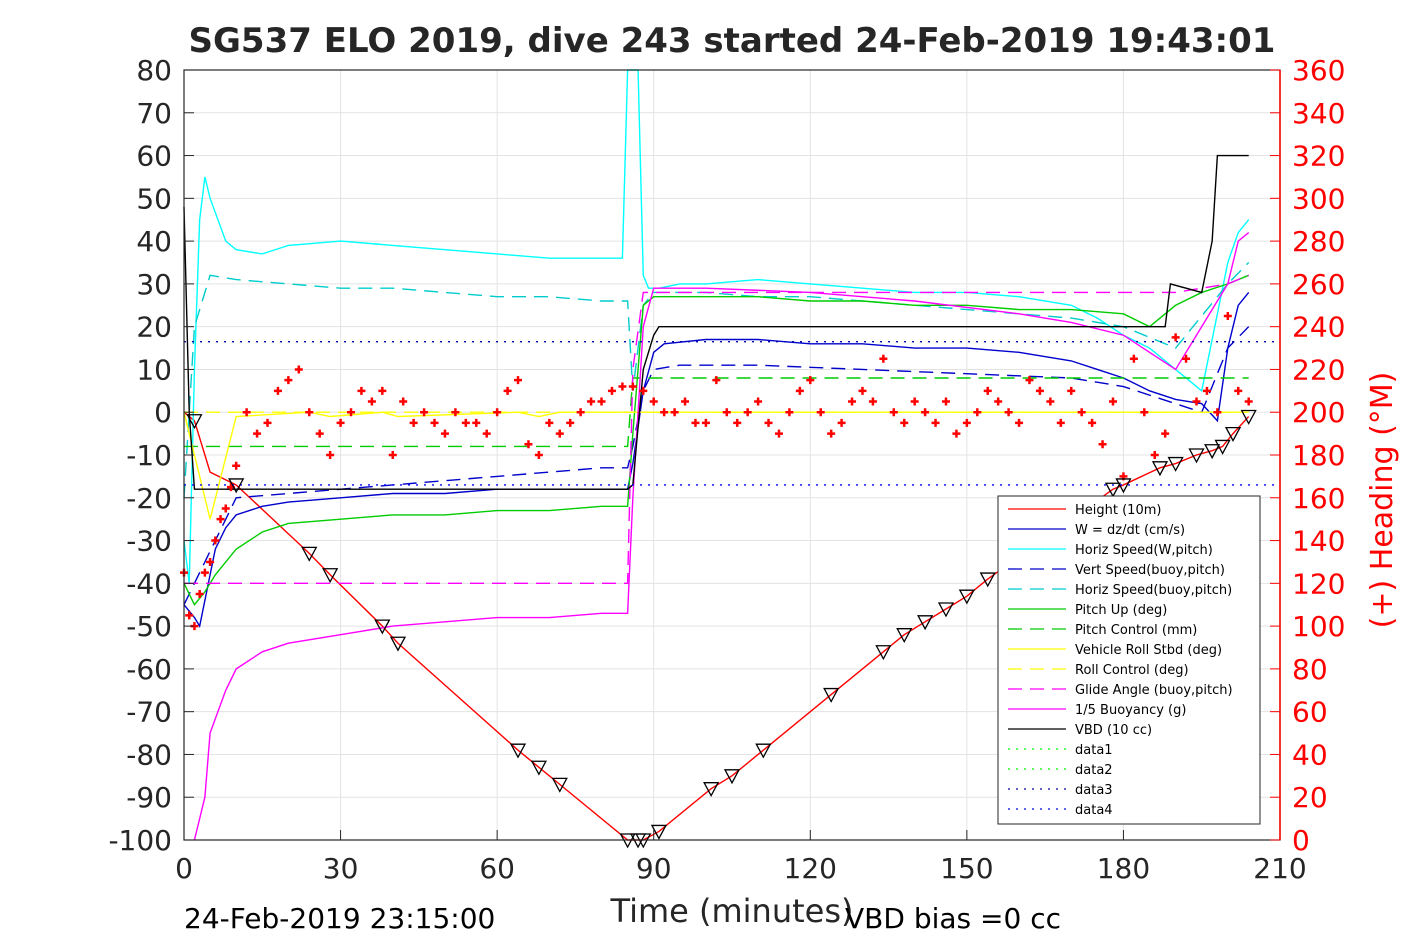  I want to click on y-tick-label: 20, so click(154, 327).